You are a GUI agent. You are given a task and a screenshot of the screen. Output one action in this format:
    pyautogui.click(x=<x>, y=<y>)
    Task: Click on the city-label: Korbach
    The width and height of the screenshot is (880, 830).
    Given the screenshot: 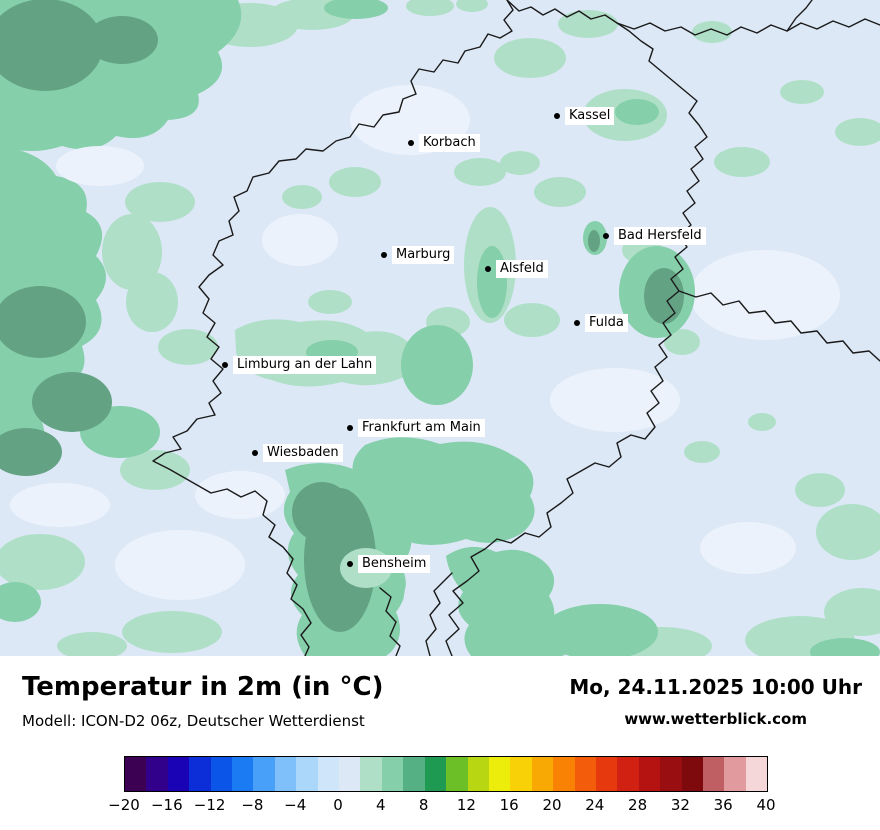 What is the action you would take?
    pyautogui.click(x=449, y=143)
    